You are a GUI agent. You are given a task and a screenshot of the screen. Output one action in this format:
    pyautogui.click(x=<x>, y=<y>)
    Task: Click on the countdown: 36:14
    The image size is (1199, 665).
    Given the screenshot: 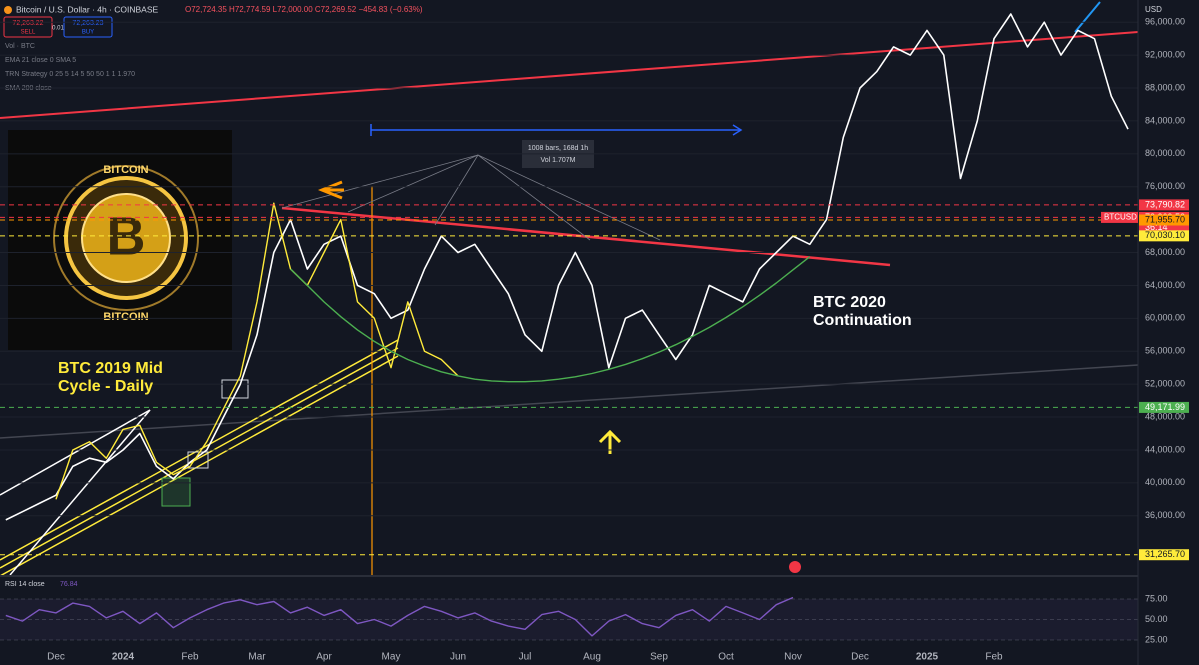 What is the action you would take?
    pyautogui.click(x=1156, y=227)
    